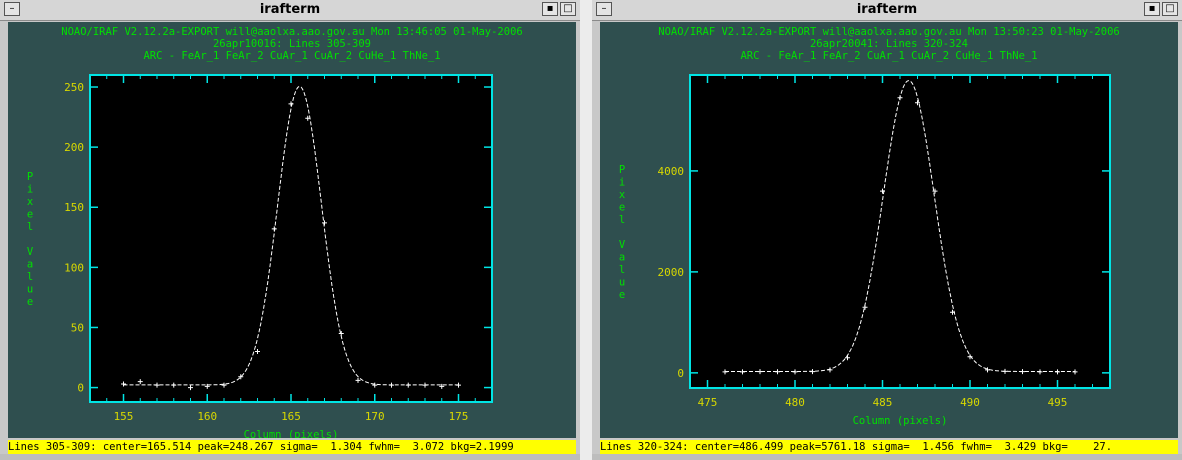 This screenshot has height=460, width=1182. I want to click on x-tick-label: 170, so click(375, 416).